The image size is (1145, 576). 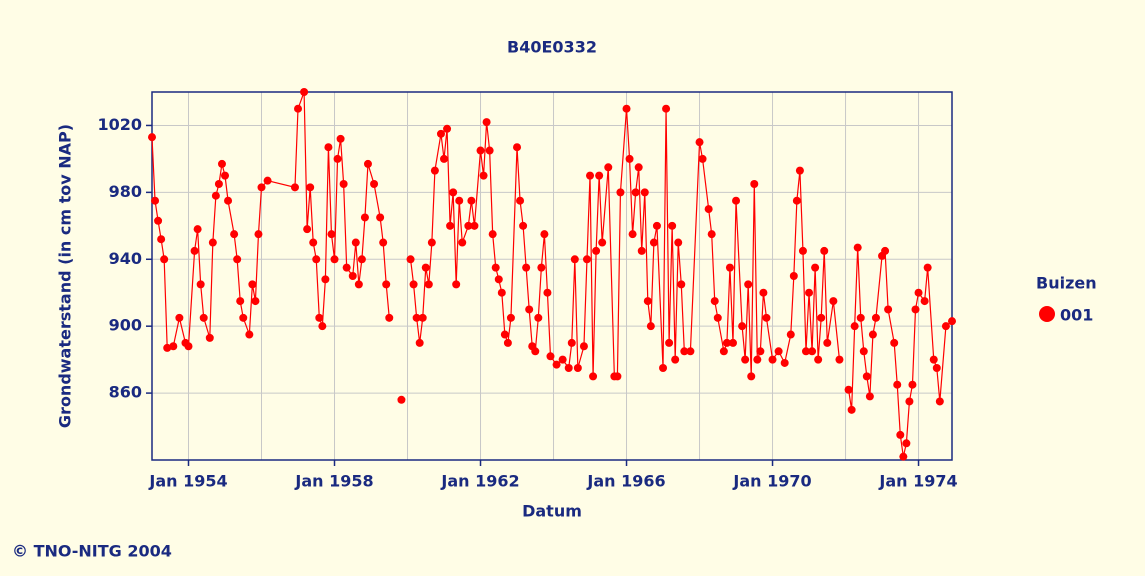 What do you see at coordinates (92, 551) in the screenshot?
I see `footer: © TNO-NITG 2004` at bounding box center [92, 551].